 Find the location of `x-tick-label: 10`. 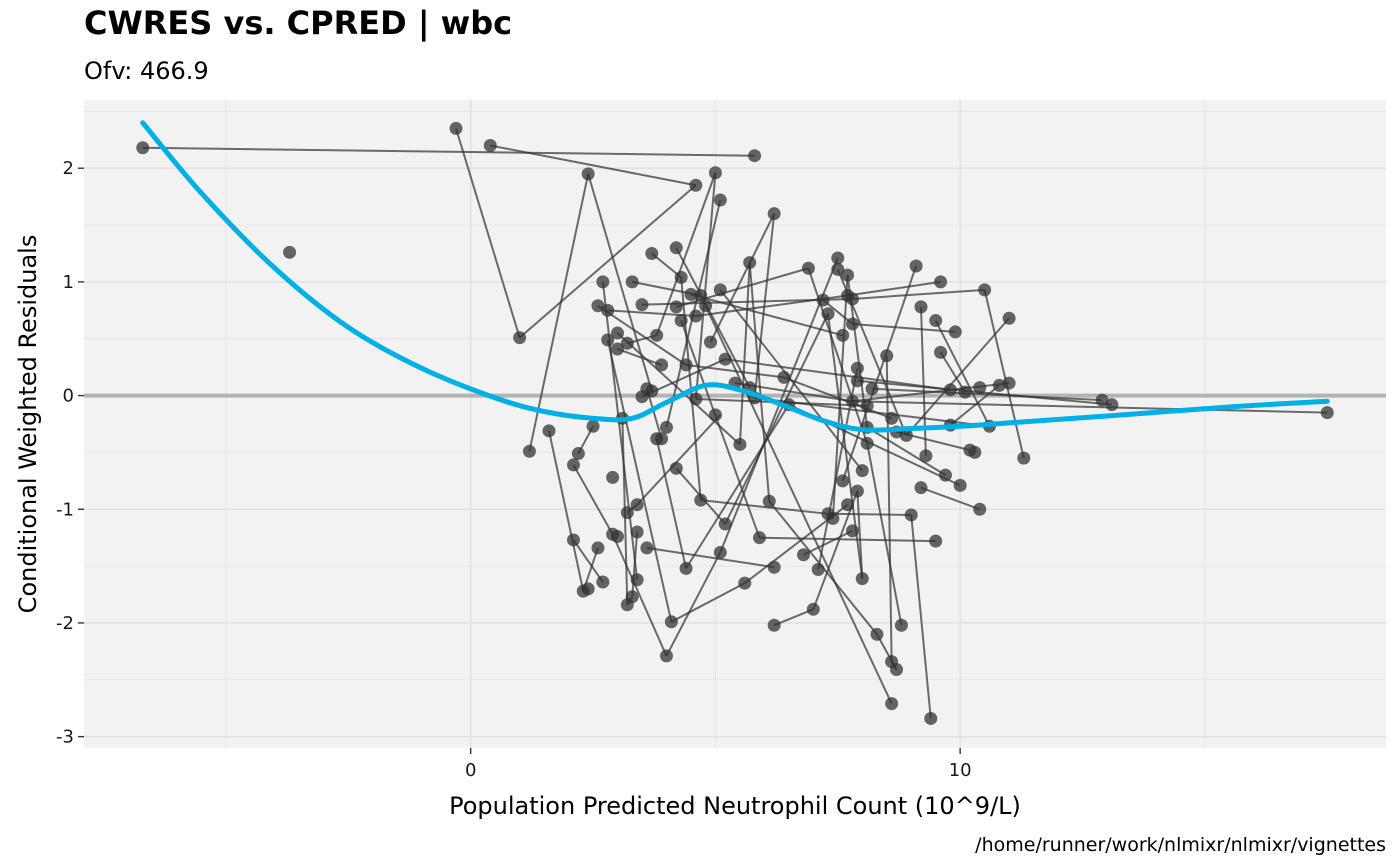

x-tick-label: 10 is located at coordinates (960, 770).